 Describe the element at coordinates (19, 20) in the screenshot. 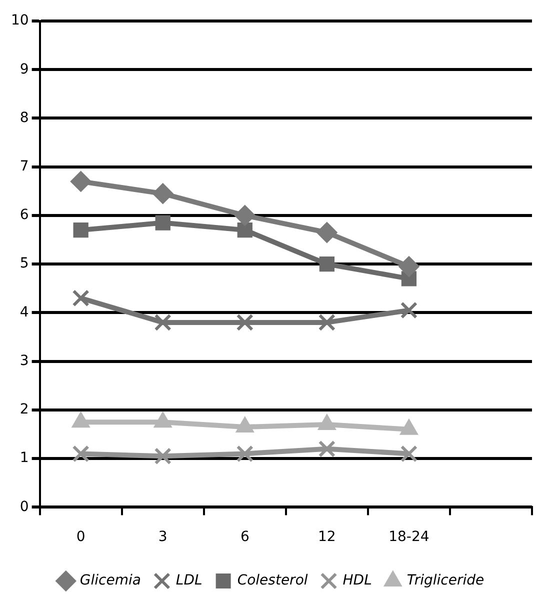

I see `y-tick-label: 10` at that location.